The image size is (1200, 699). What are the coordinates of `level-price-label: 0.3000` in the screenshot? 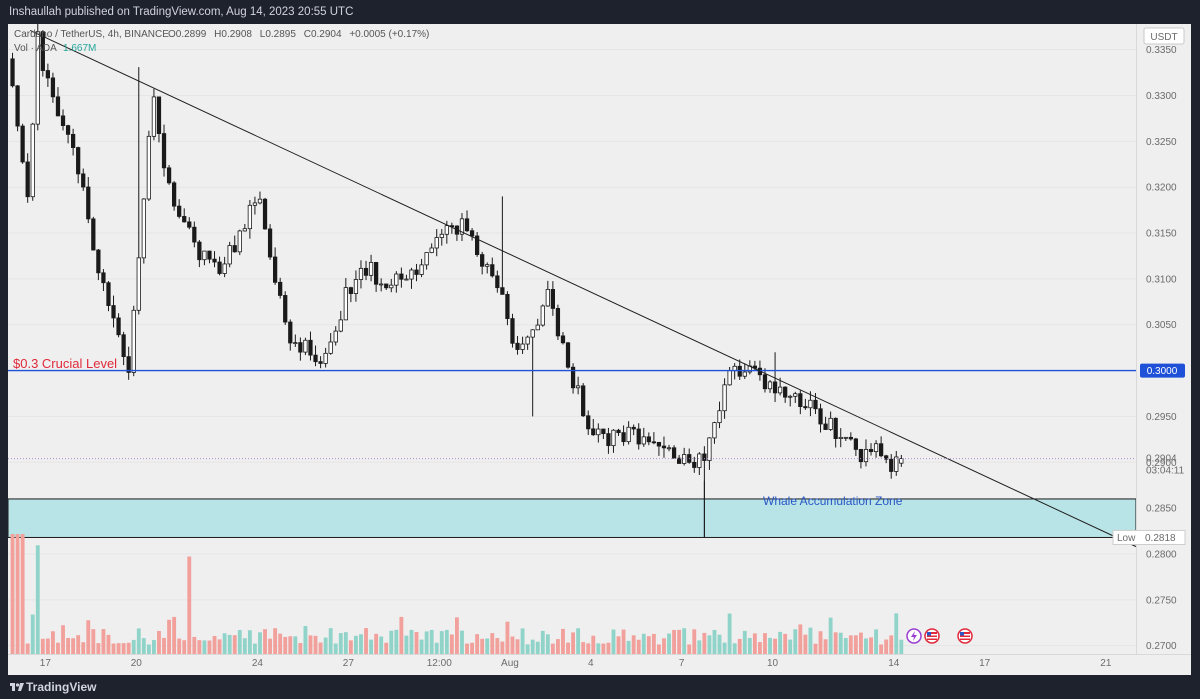 It's located at (1162, 371).